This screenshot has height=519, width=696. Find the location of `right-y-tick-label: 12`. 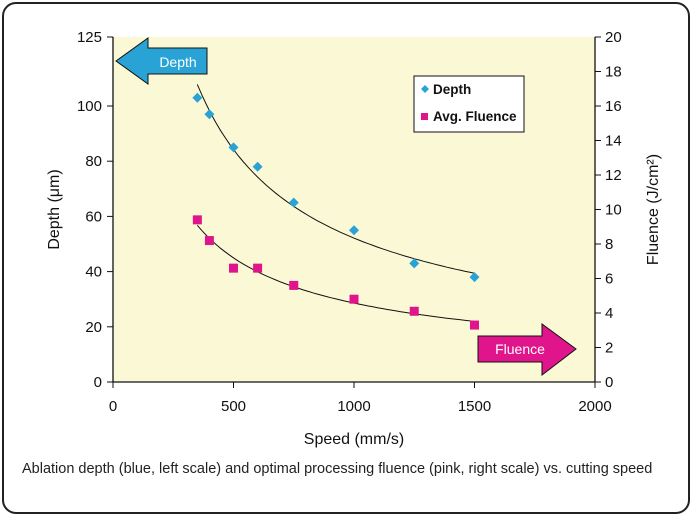

right-y-tick-label: 12 is located at coordinates (613, 175).